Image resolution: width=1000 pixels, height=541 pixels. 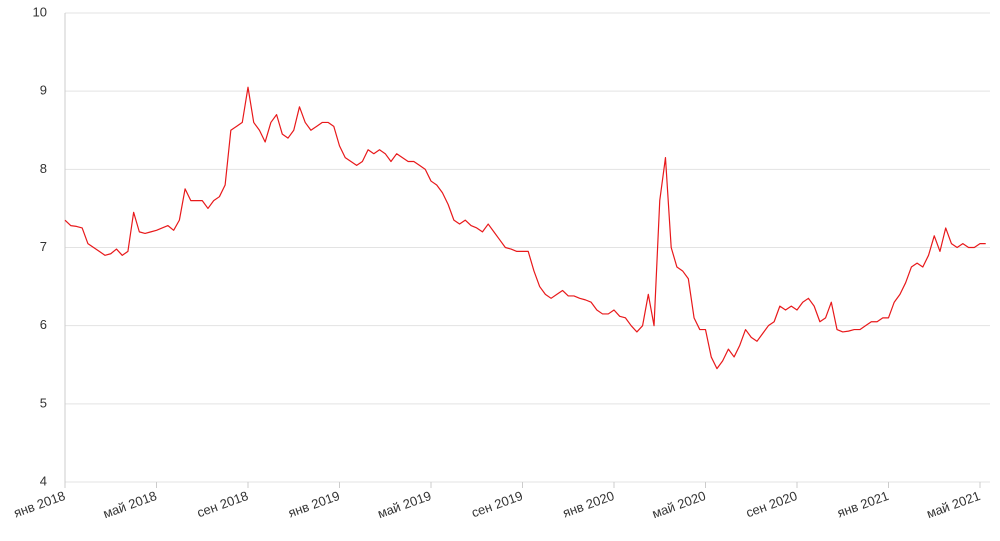 I want to click on y-tick-label: 7, so click(x=43, y=246).